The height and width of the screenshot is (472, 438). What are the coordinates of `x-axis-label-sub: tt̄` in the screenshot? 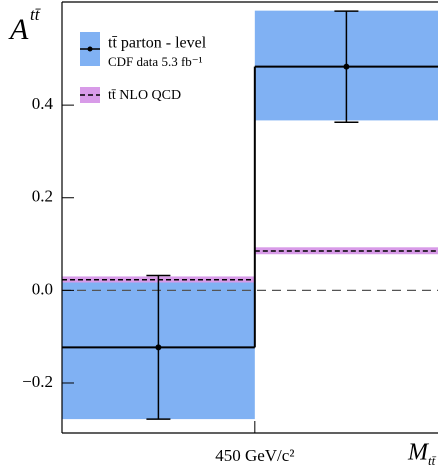 It's located at (432, 460).